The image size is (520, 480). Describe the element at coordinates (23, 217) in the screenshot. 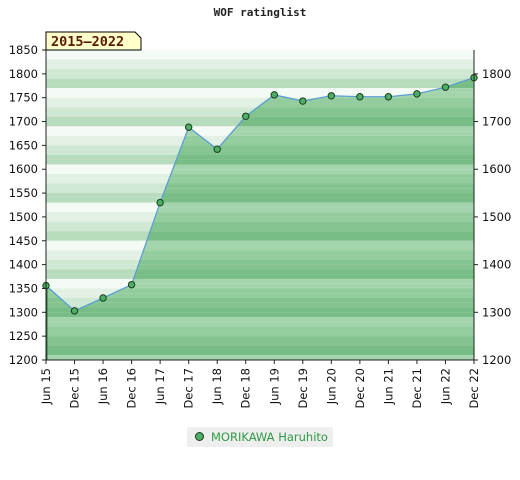

I see `y-tick-label-left: 1500` at that location.